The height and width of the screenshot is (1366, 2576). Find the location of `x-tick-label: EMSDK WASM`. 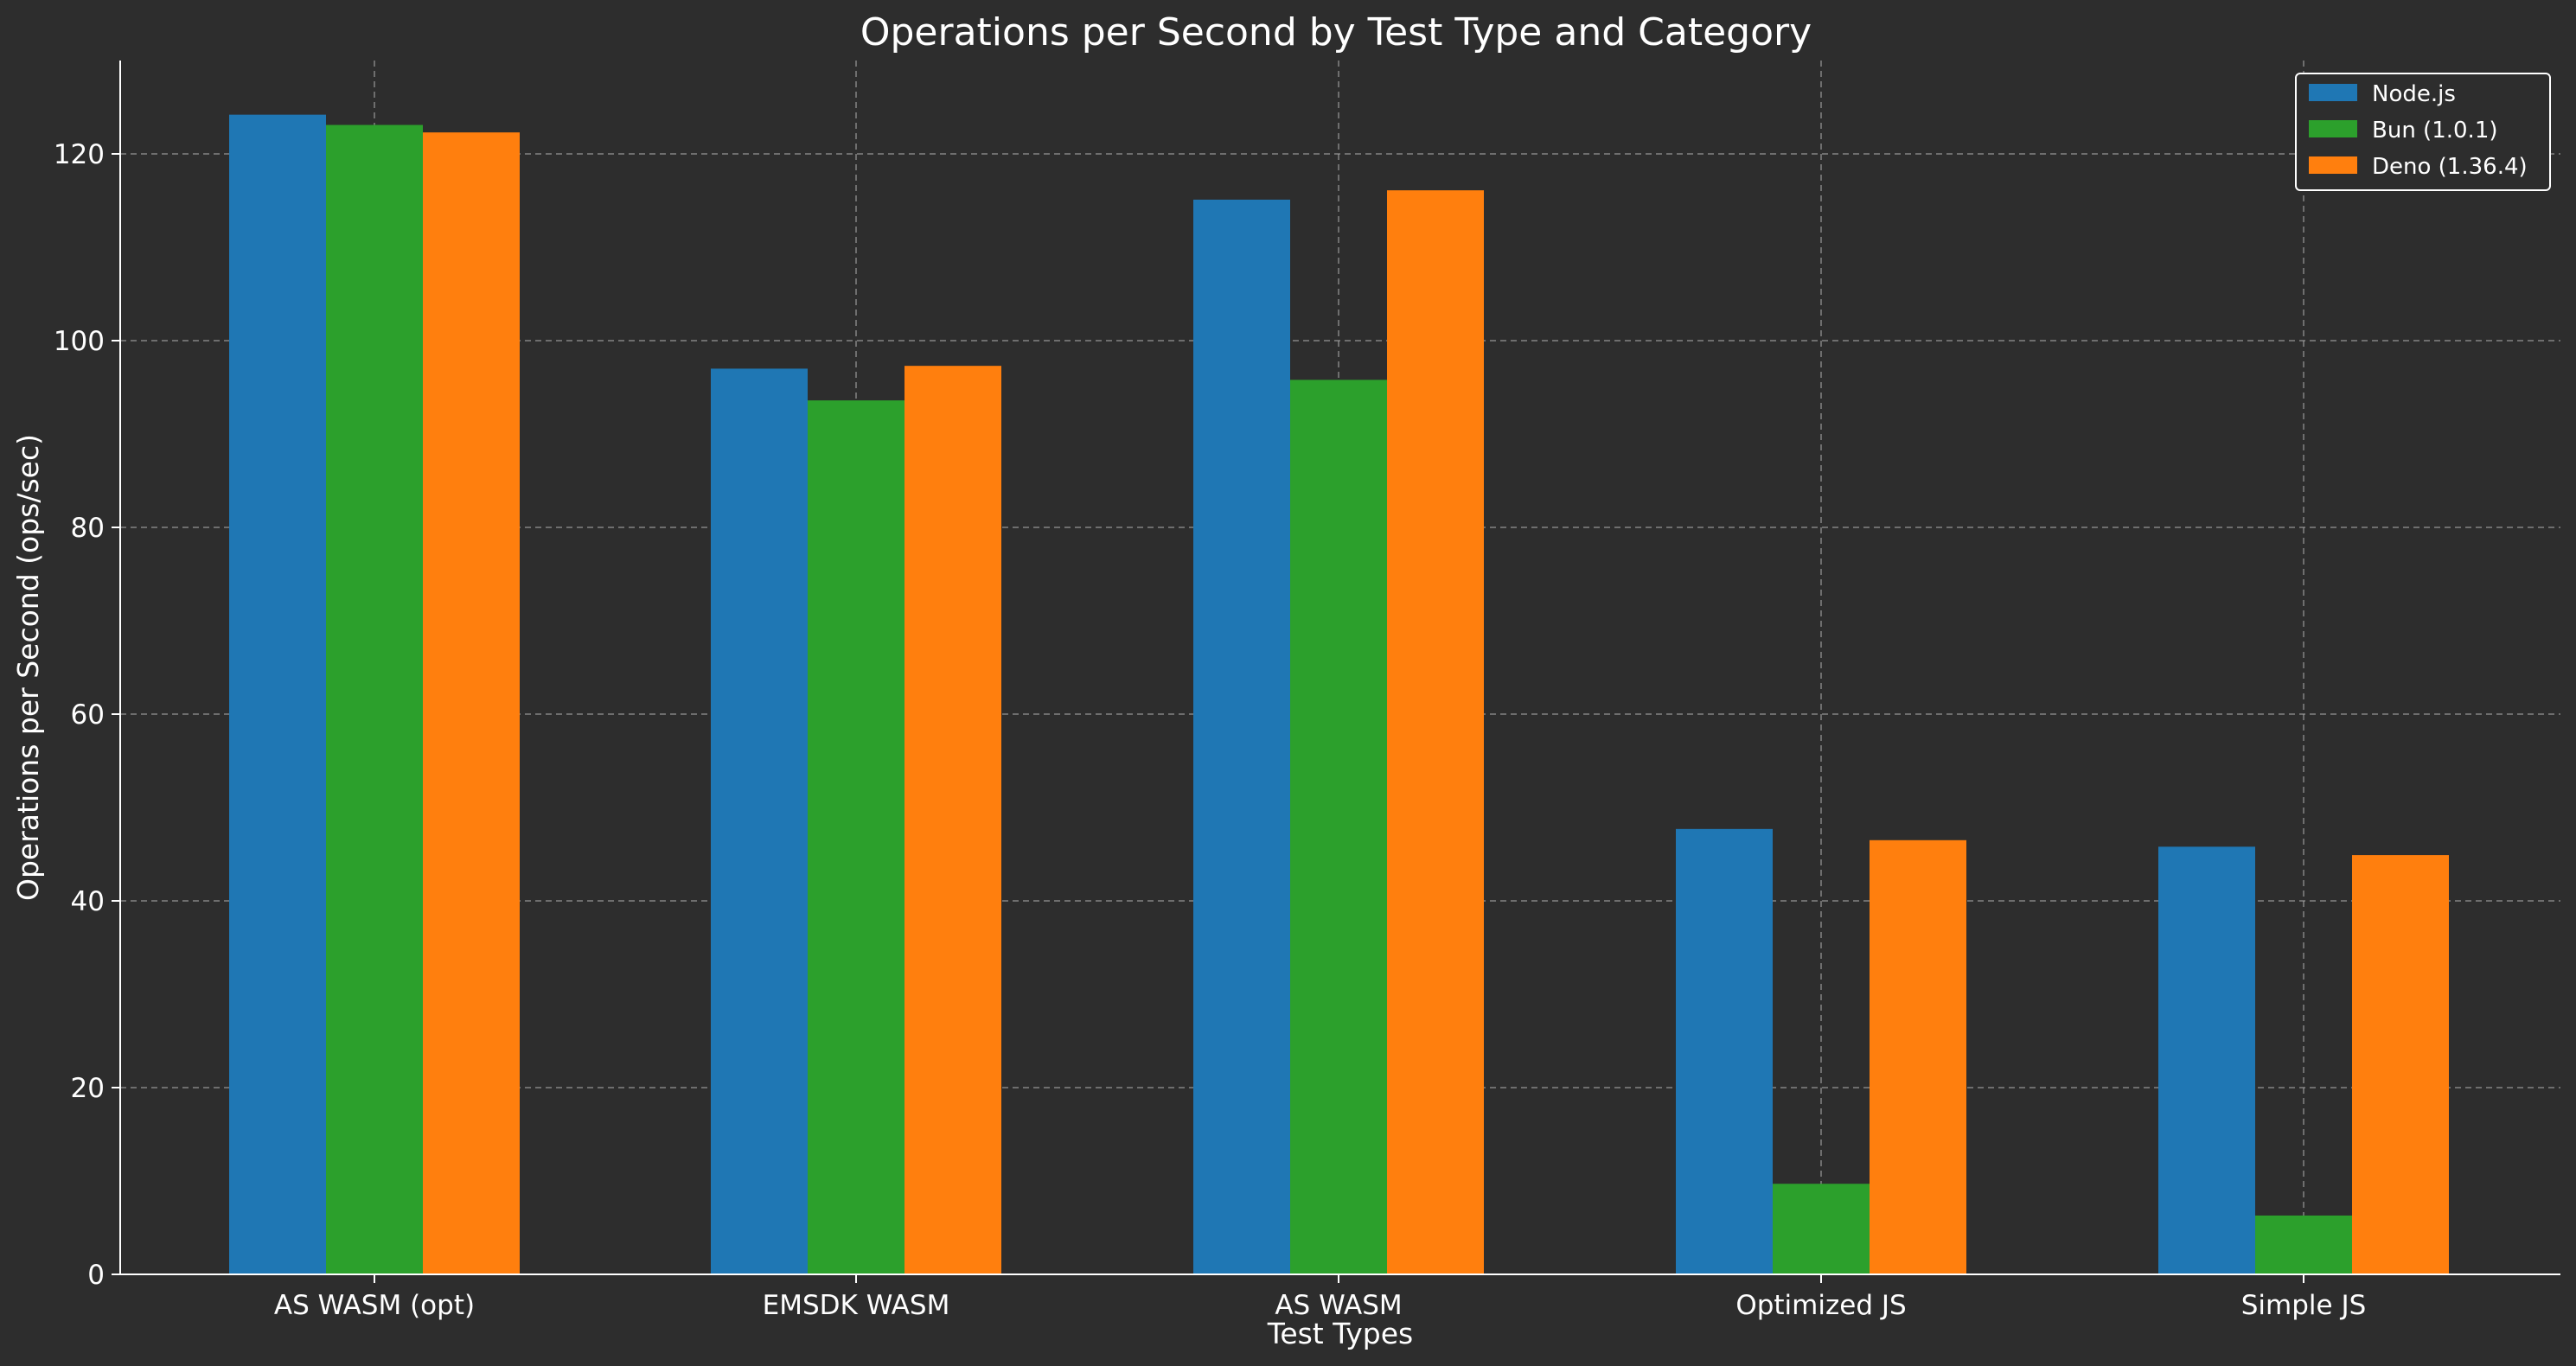

x-tick-label: EMSDK WASM is located at coordinates (857, 1306).